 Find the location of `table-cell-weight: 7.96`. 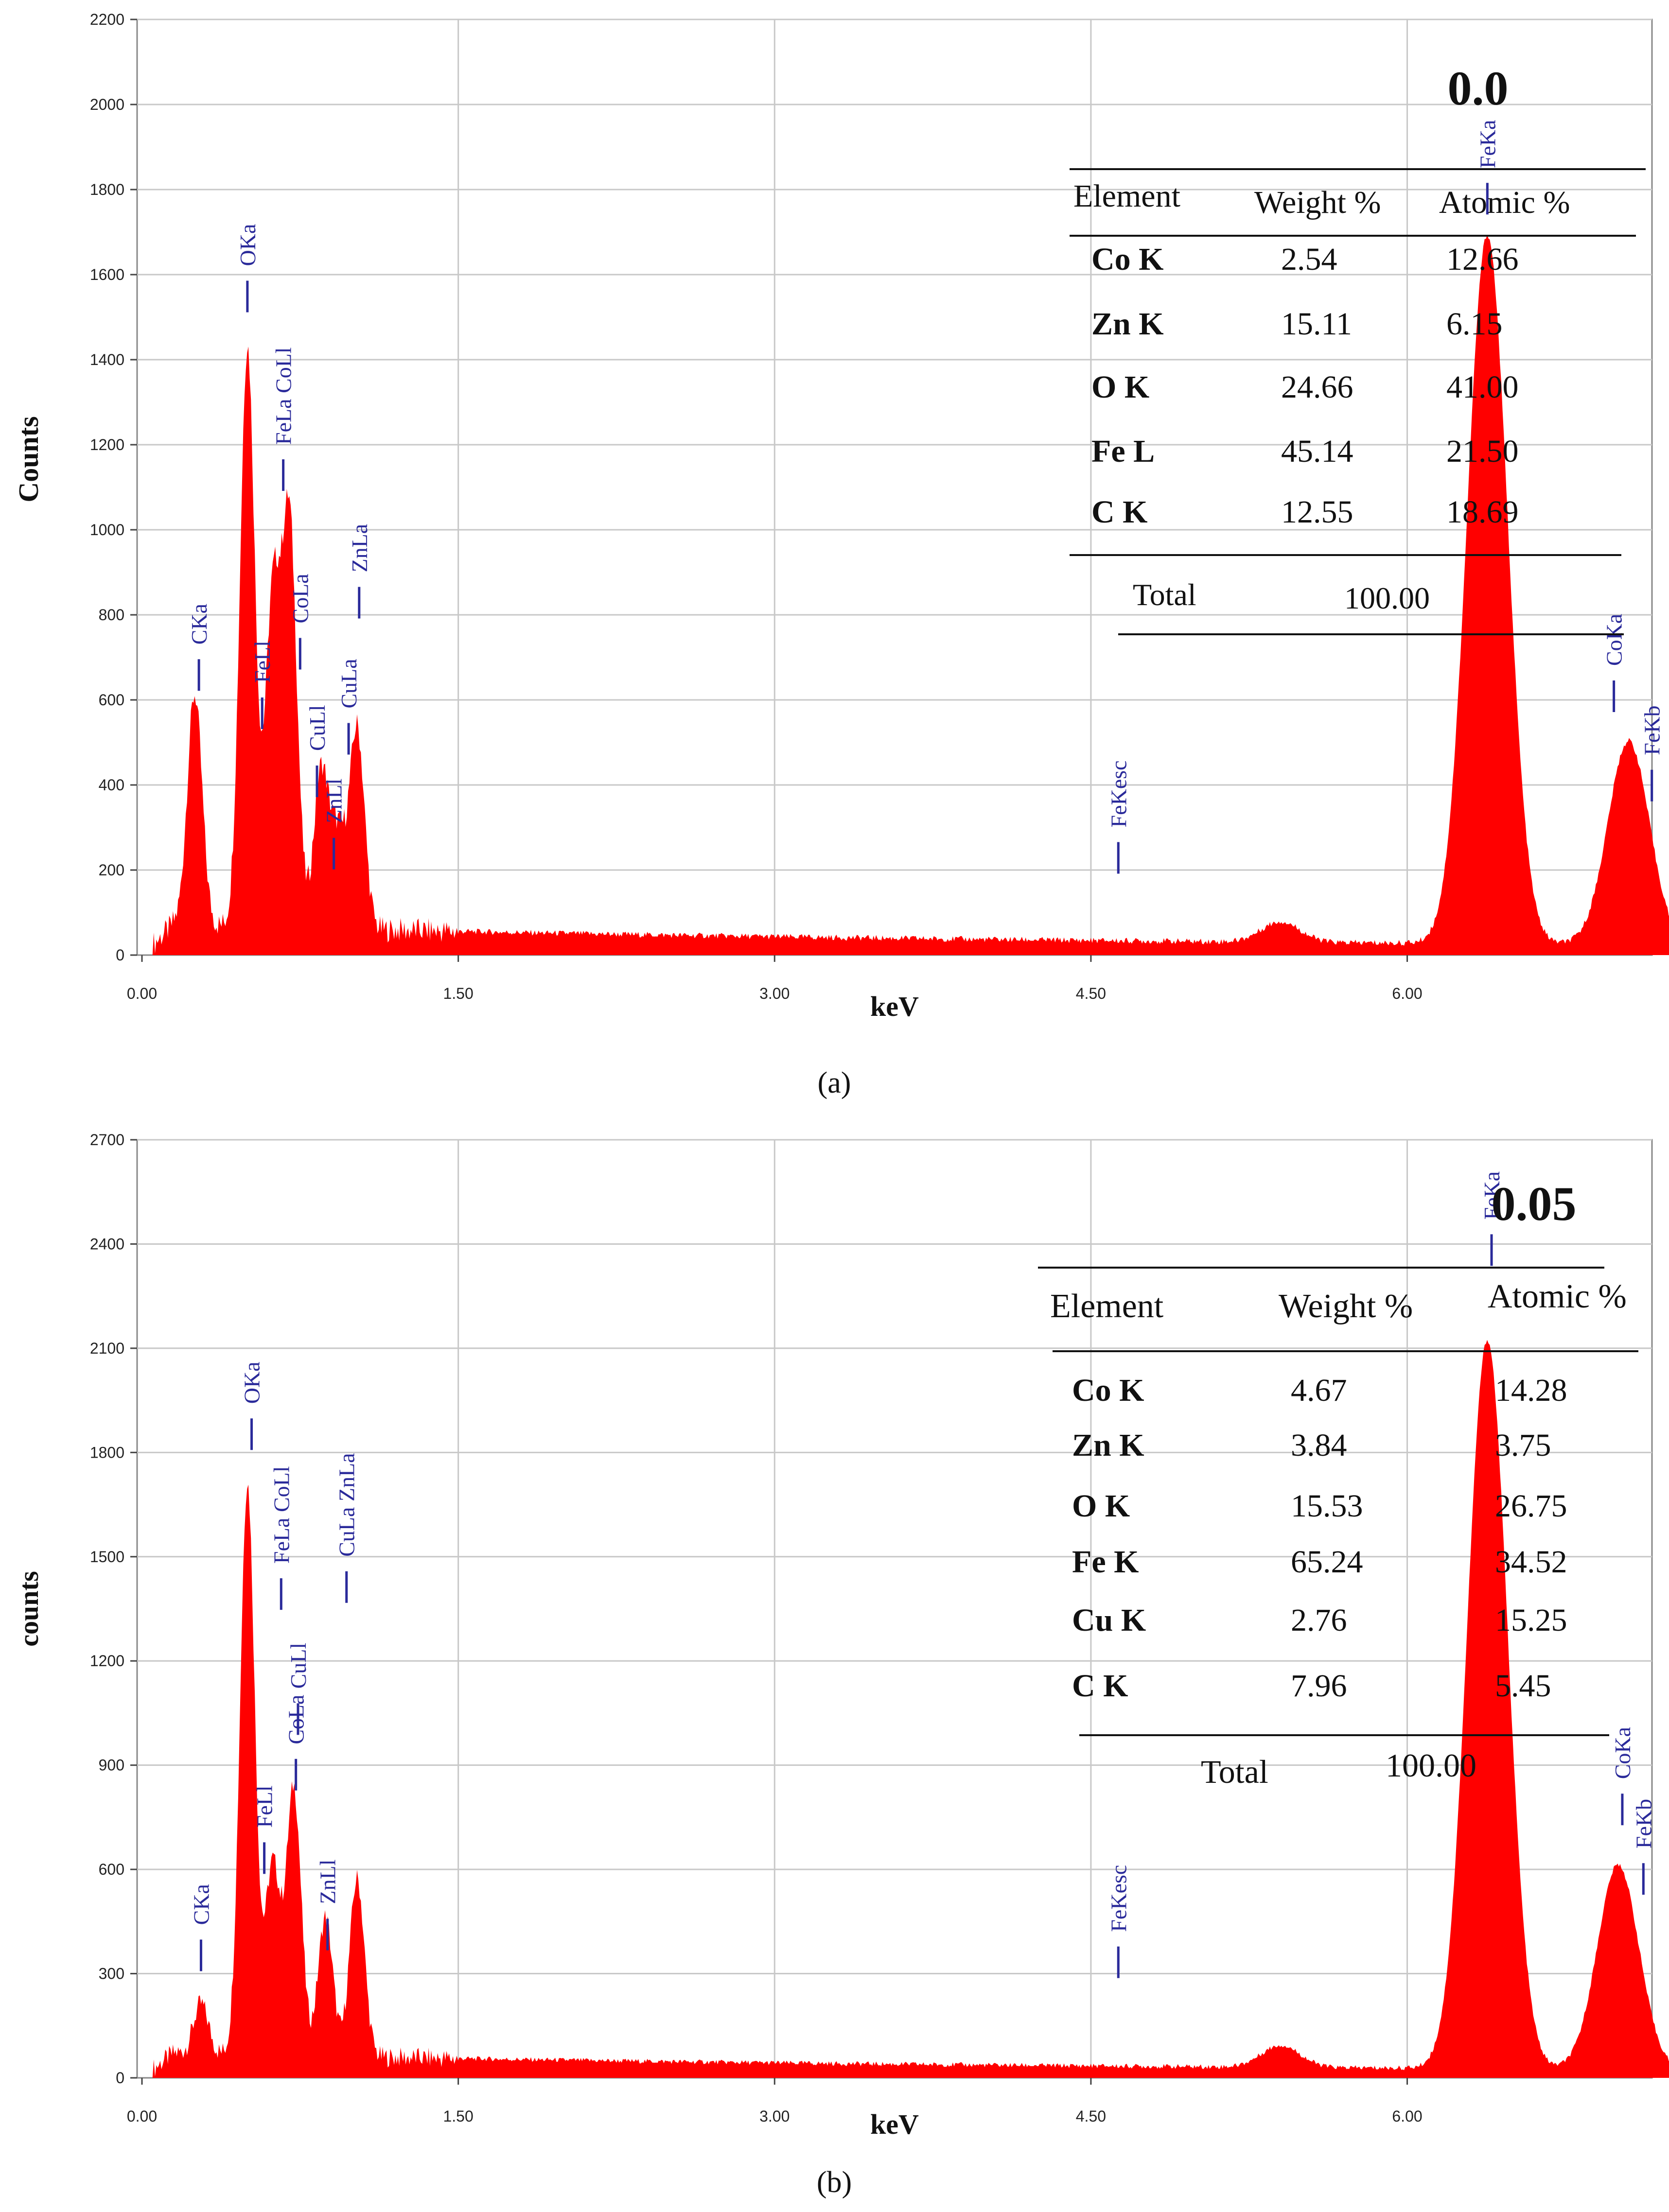

table-cell-weight: 7.96 is located at coordinates (1319, 1686).